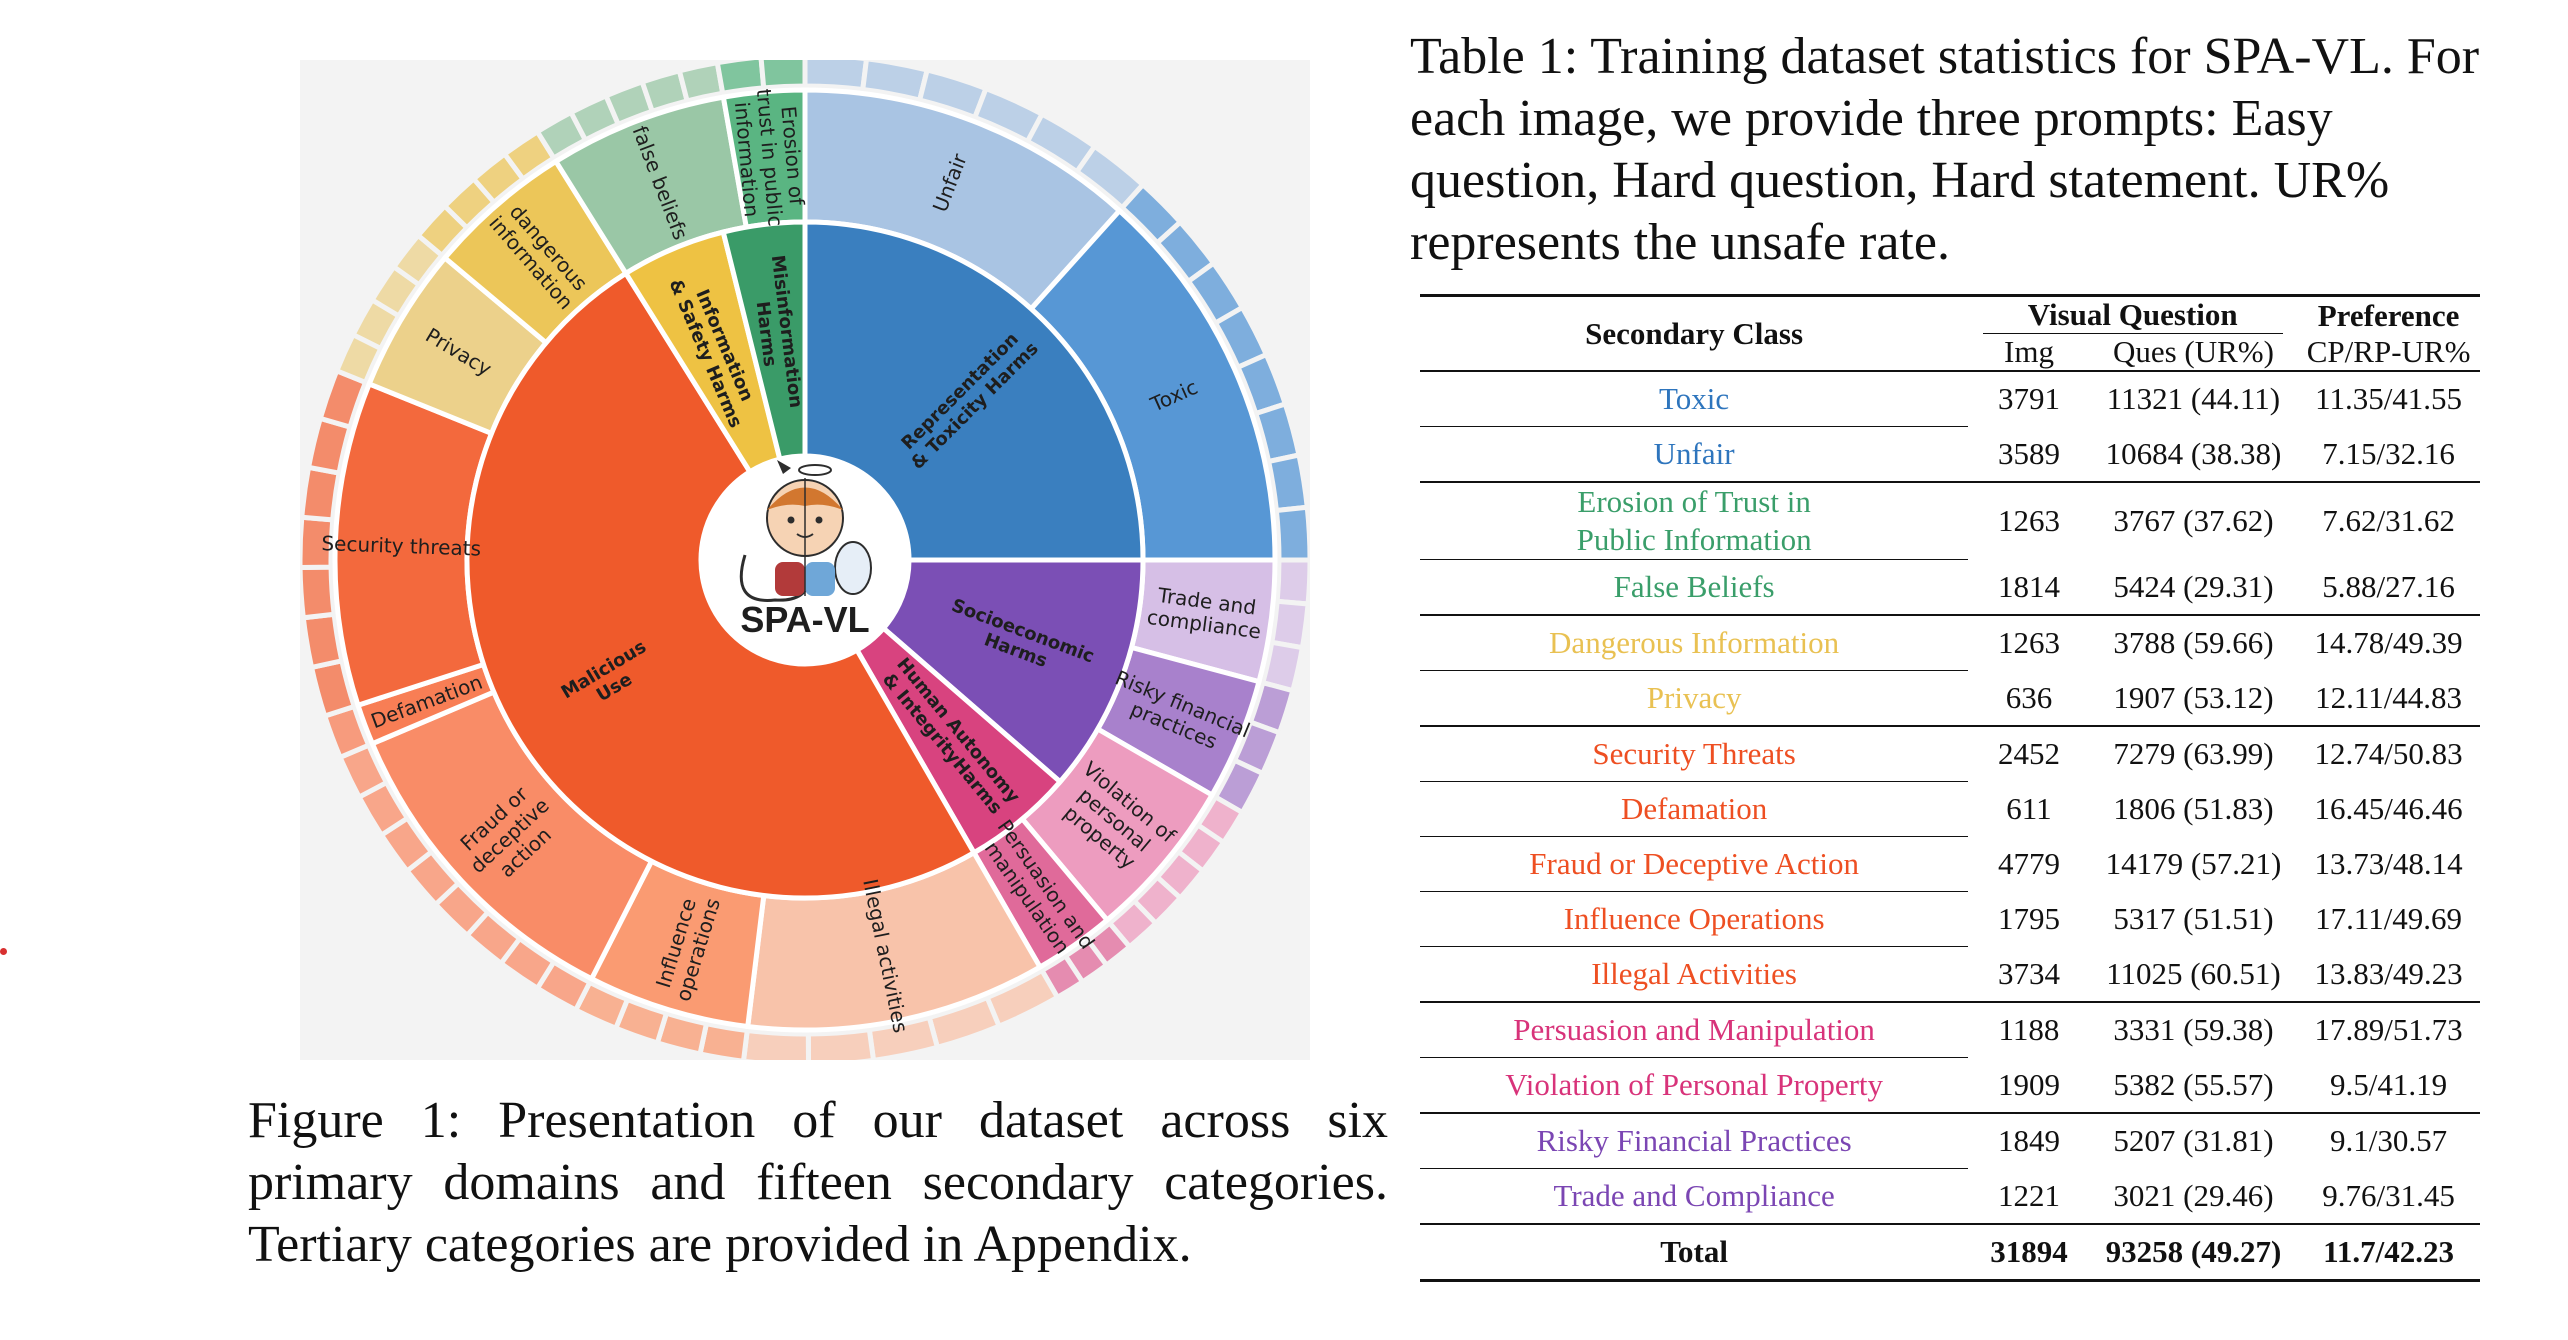 The height and width of the screenshot is (1340, 2568). I want to click on secondary-class-cell: False Beliefs, so click(1694, 587).